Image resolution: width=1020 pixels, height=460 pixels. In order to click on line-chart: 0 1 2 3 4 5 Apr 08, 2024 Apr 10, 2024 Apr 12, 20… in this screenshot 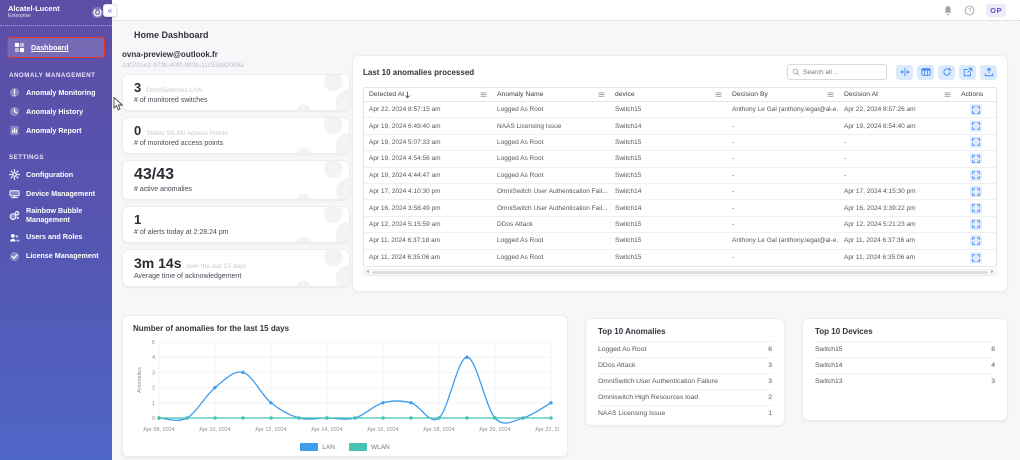, I will do `click(352, 386)`.